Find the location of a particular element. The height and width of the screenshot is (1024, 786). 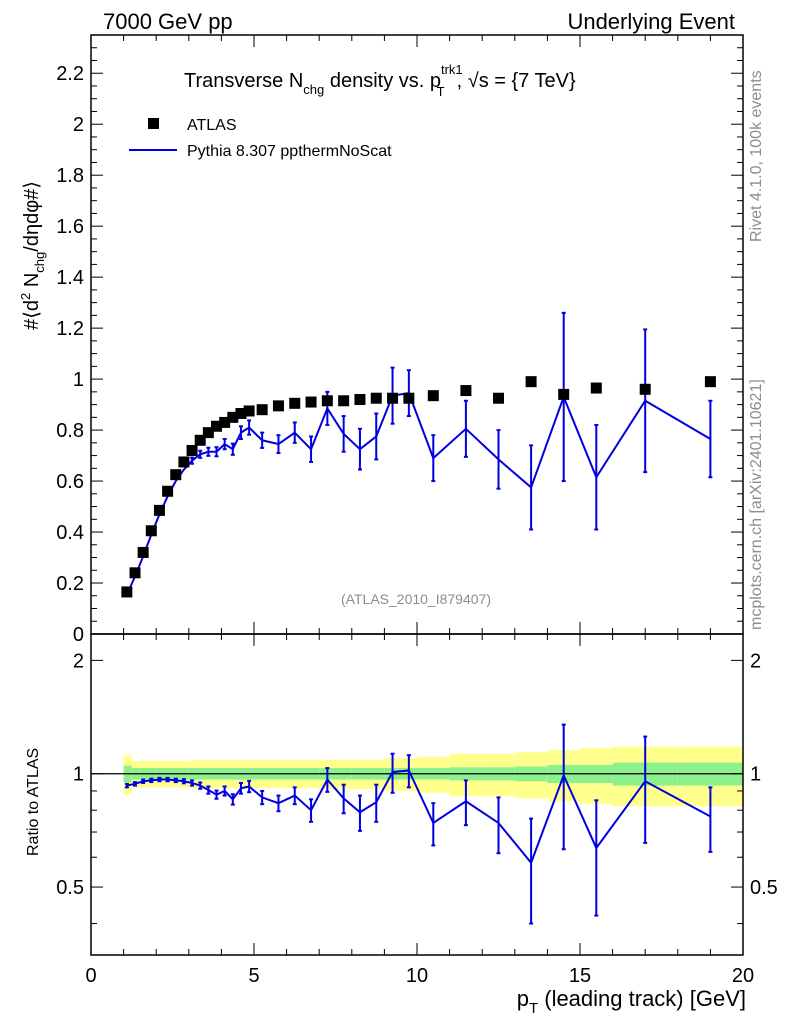

x-tick-label: 20 is located at coordinates (743, 976).